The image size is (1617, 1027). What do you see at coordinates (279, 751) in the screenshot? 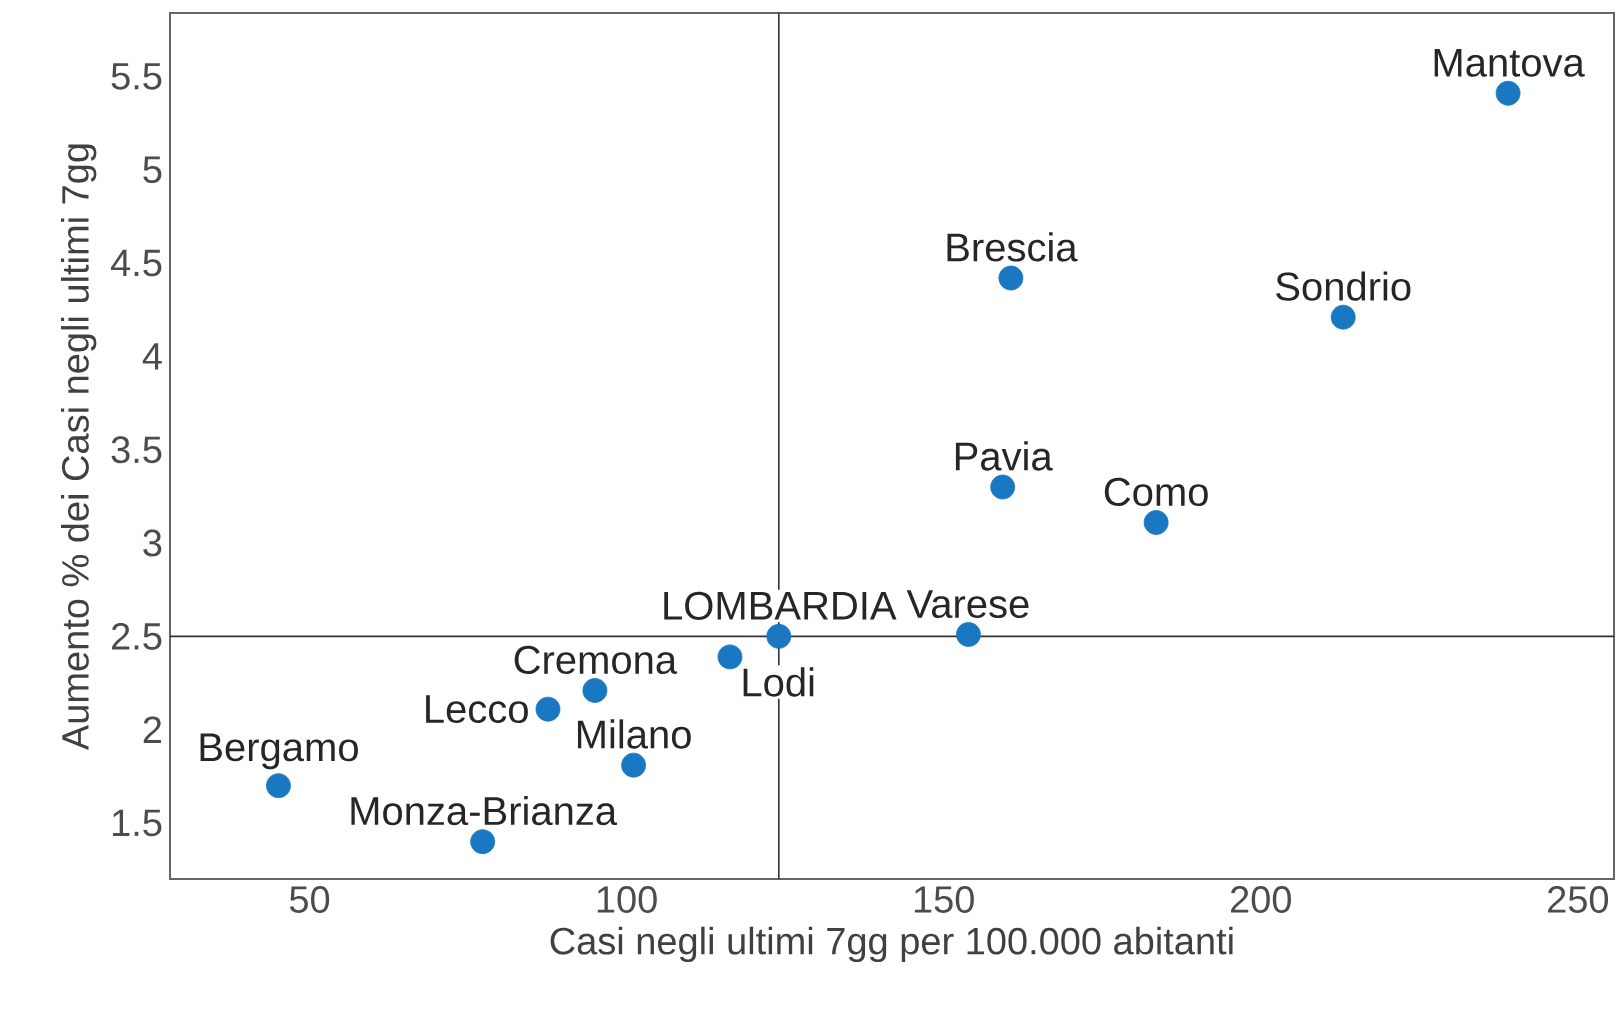
I see `annotation: Bergamo` at bounding box center [279, 751].